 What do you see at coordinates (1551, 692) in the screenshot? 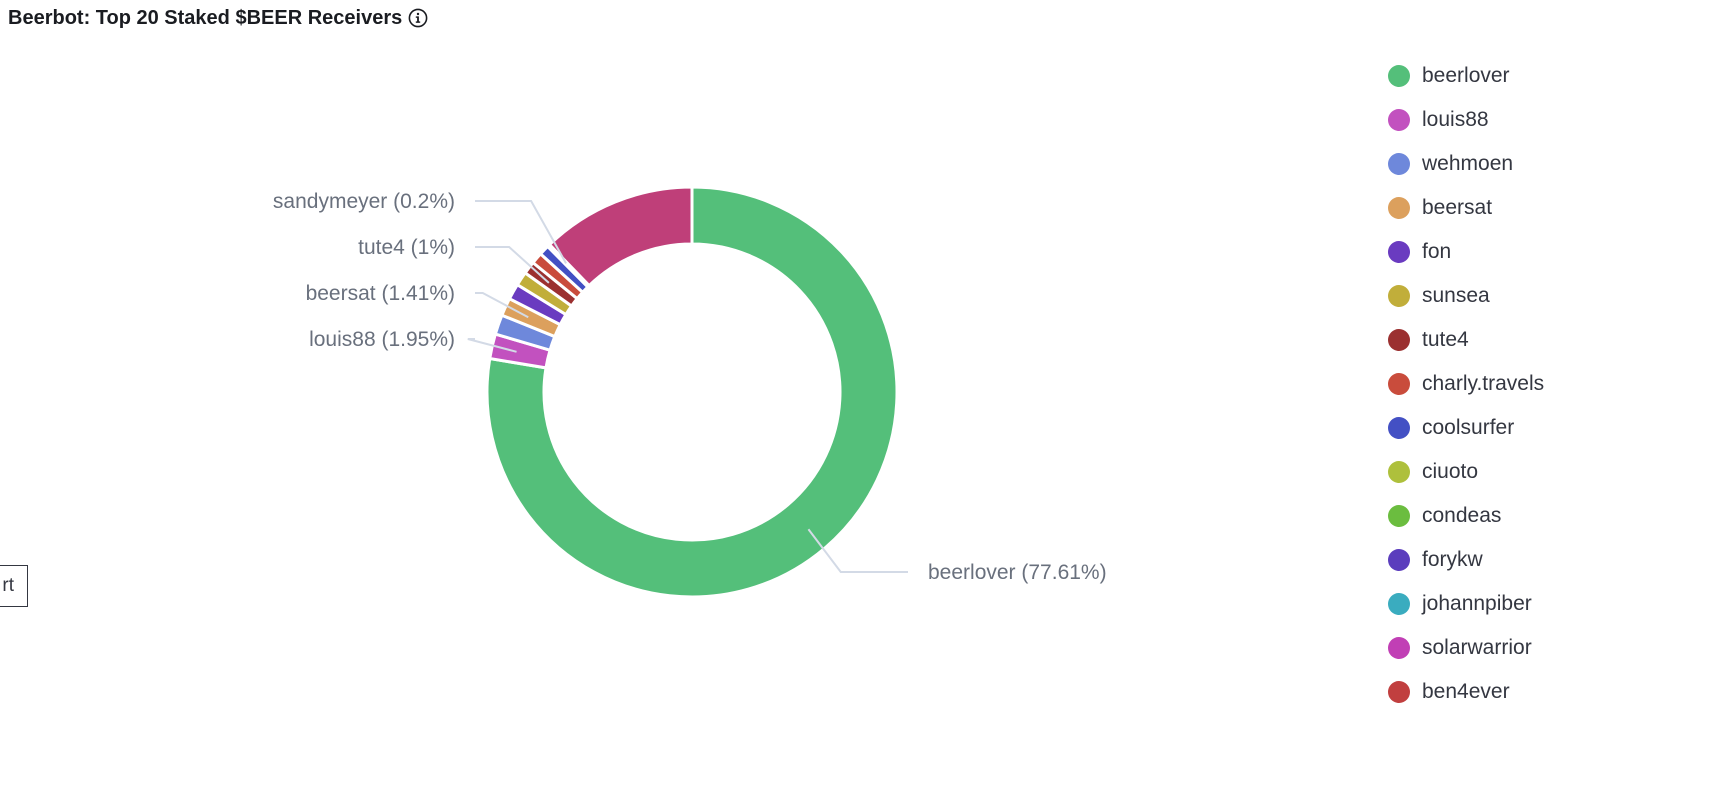
I see `legend-item-ben4ever: ben4ever` at bounding box center [1551, 692].